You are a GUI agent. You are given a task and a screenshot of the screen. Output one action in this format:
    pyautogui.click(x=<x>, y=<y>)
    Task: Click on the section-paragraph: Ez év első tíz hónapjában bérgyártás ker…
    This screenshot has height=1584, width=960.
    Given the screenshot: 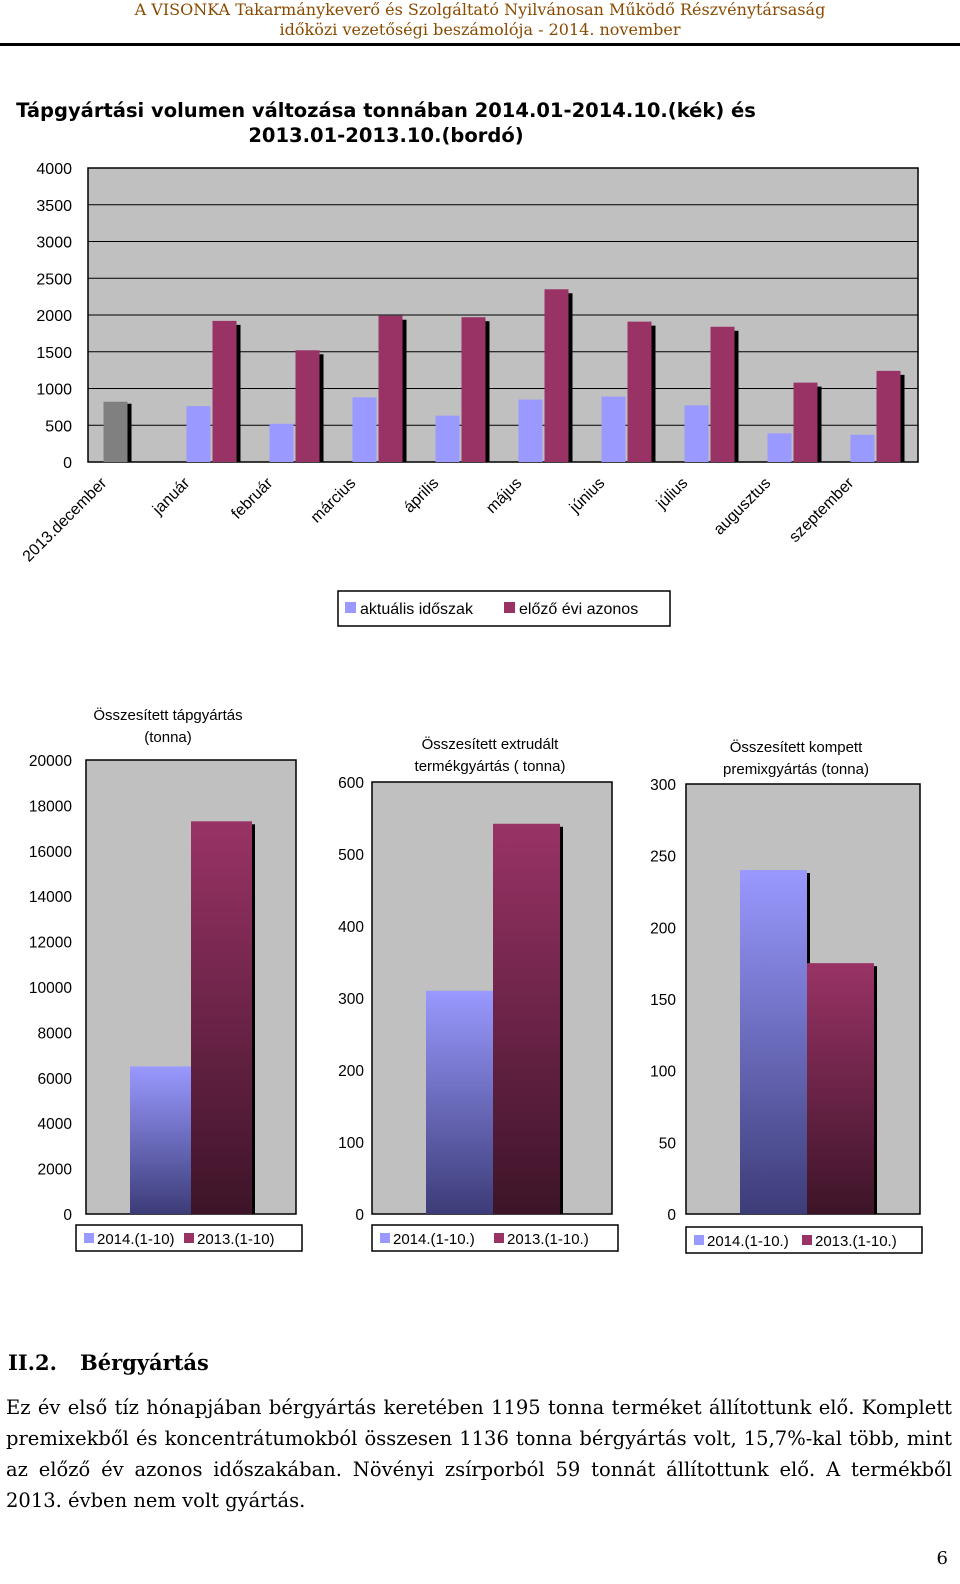 What is the action you would take?
    pyautogui.click(x=479, y=1454)
    